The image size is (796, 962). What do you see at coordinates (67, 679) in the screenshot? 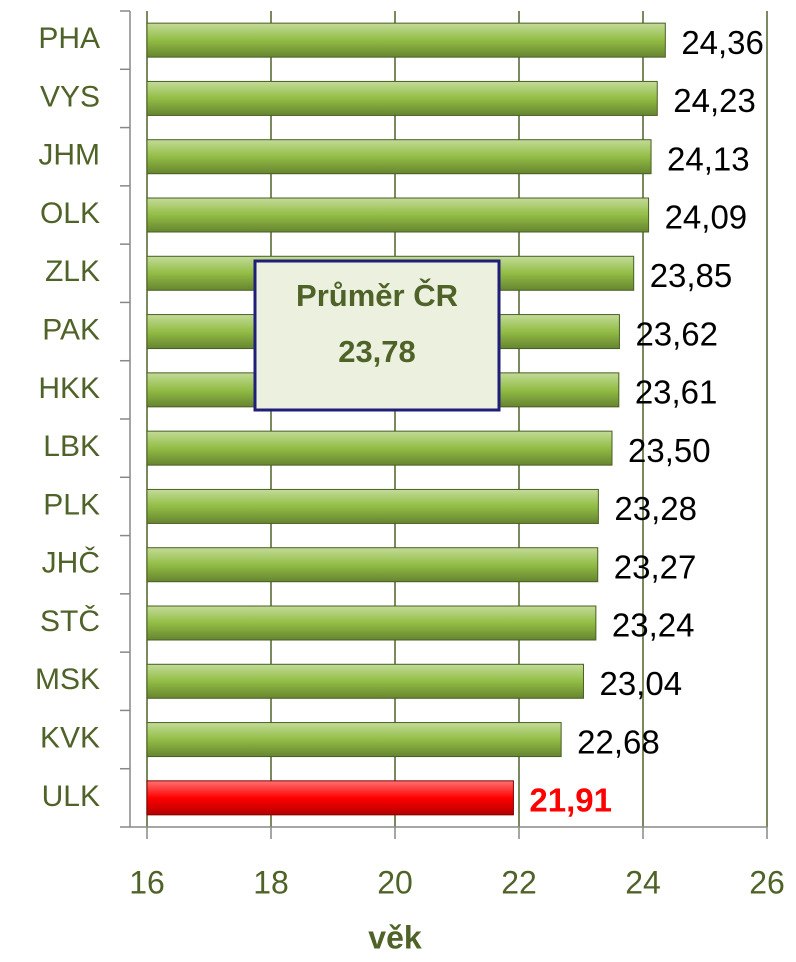
I see `y-tick-label: MSK` at bounding box center [67, 679].